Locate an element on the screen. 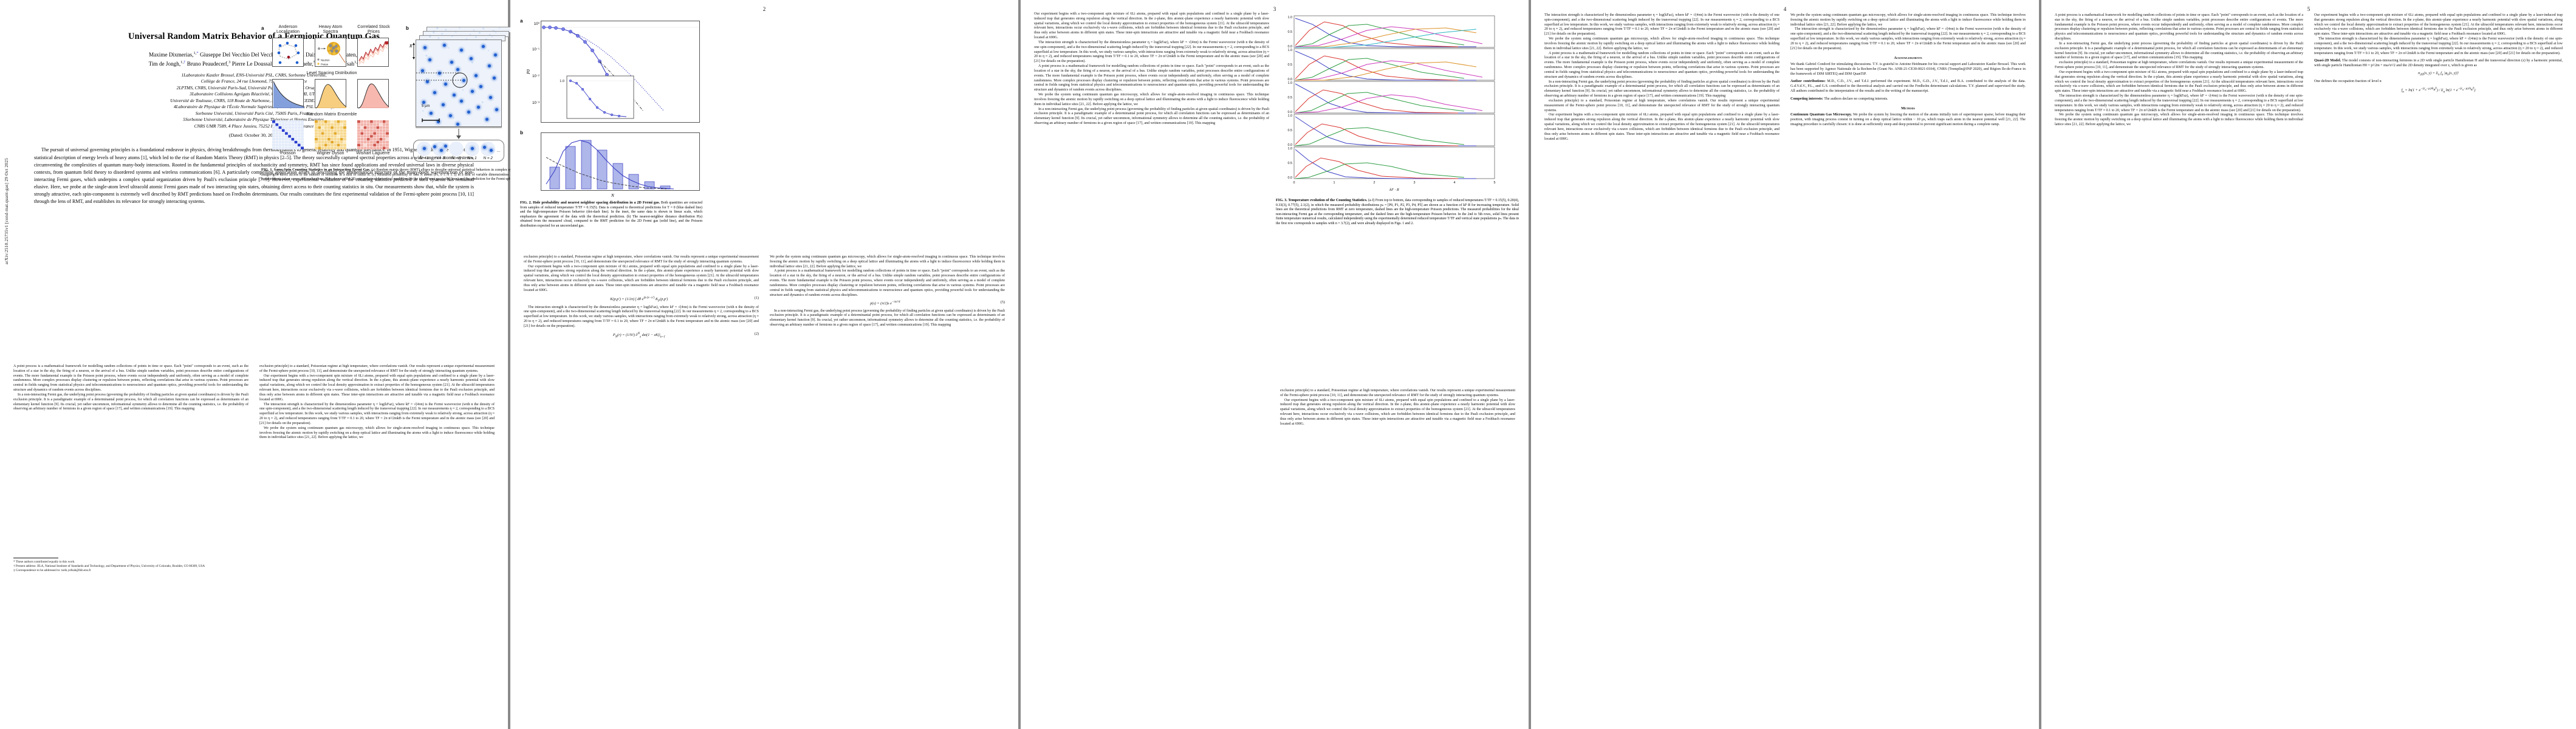  figure1-scalebar-label: 5 µm is located at coordinates (426, 106).